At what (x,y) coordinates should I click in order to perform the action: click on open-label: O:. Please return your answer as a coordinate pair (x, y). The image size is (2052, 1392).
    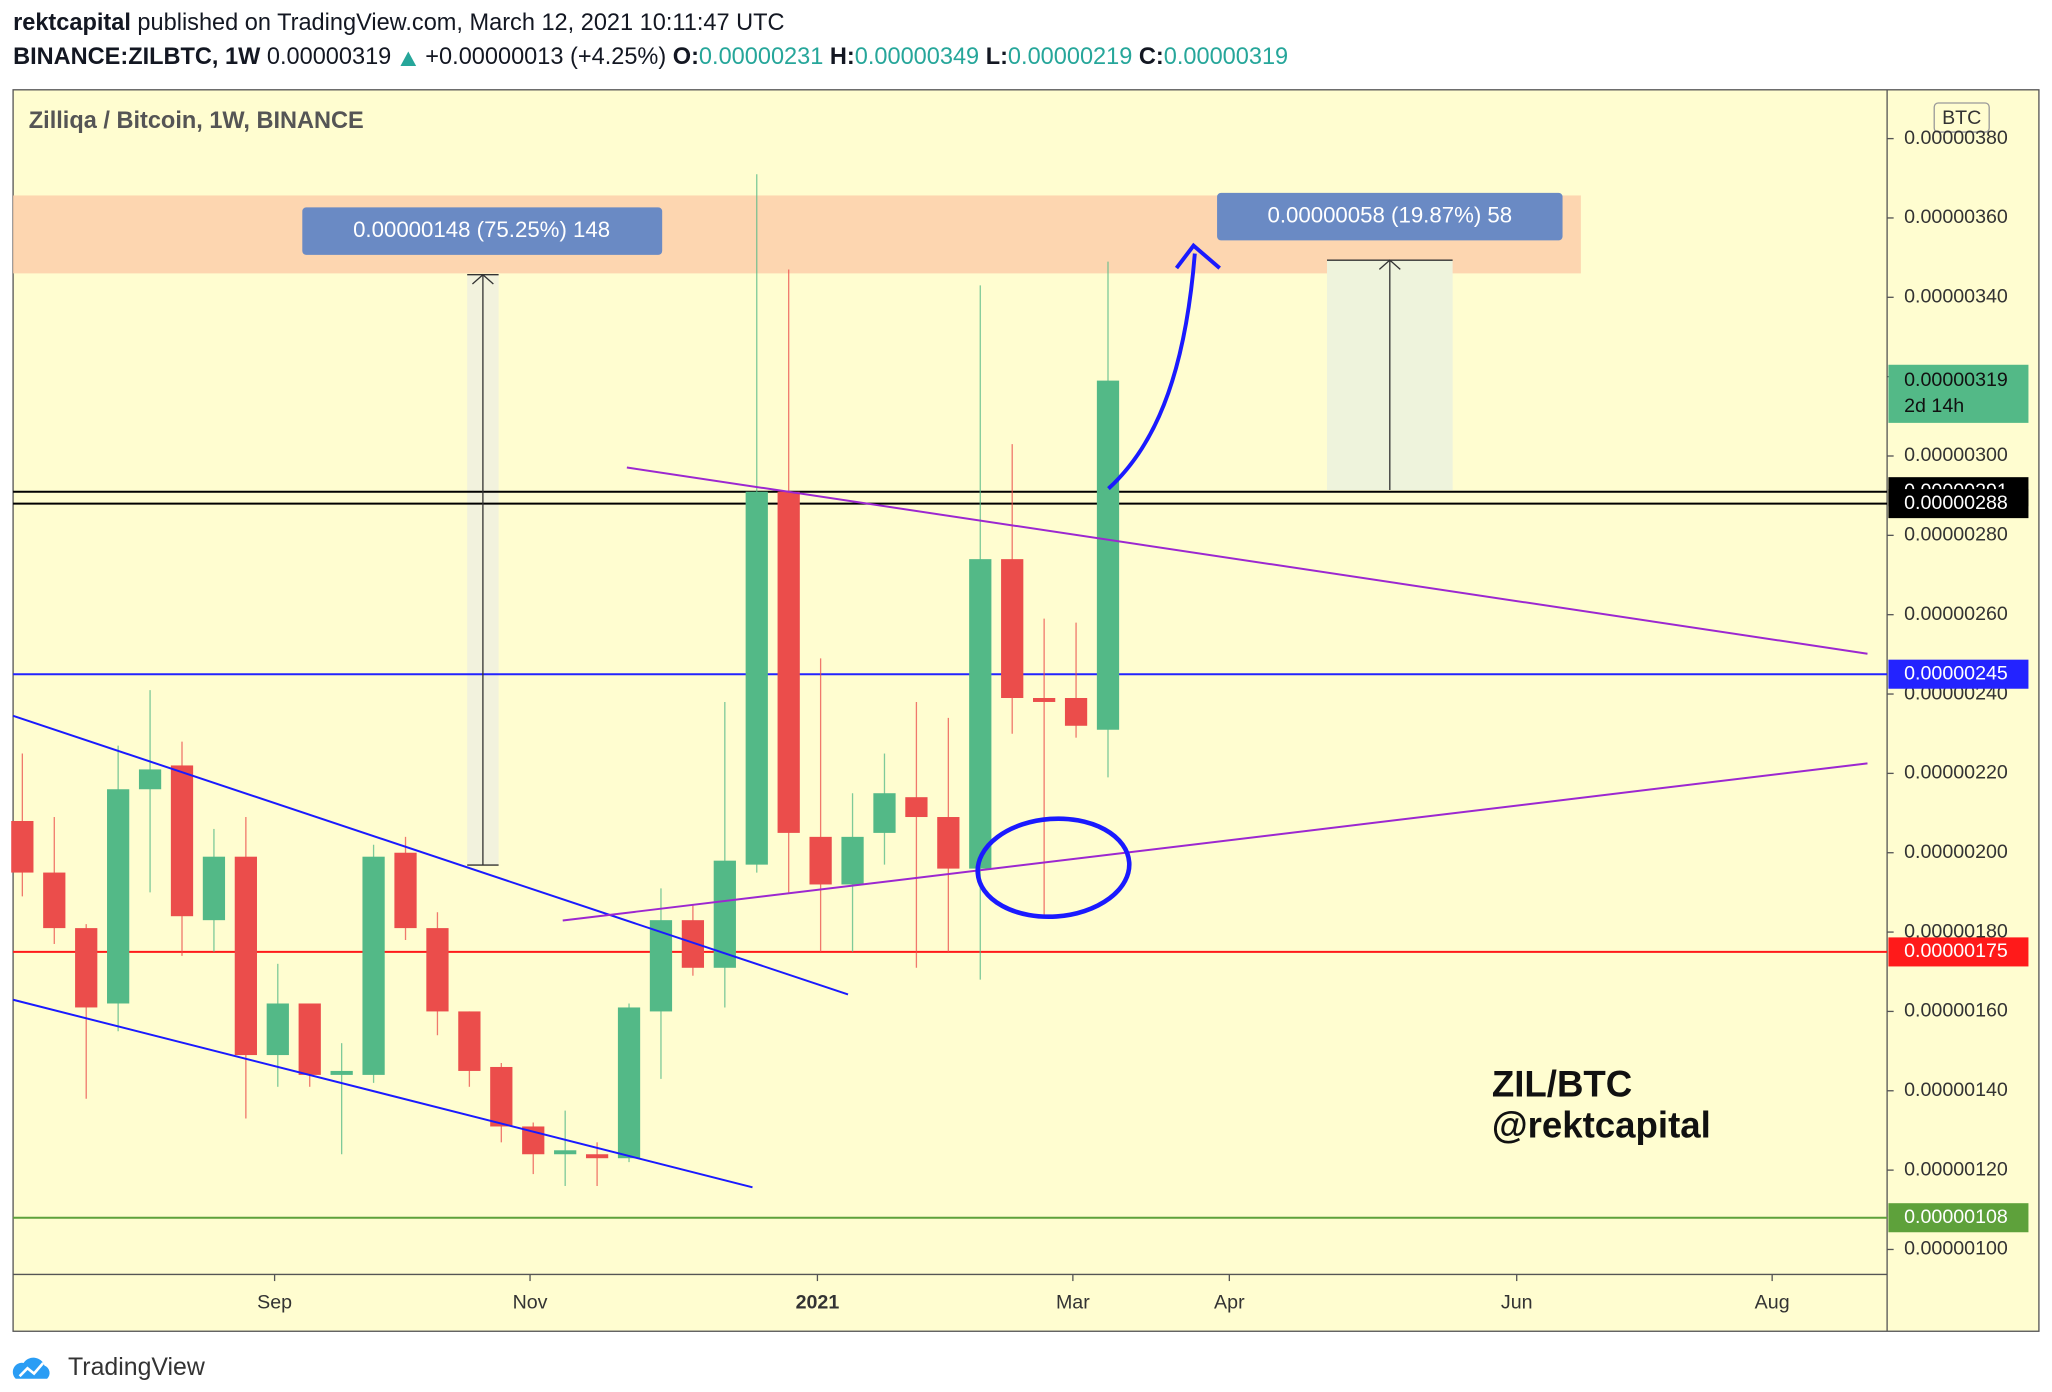
    Looking at the image, I should click on (686, 57).